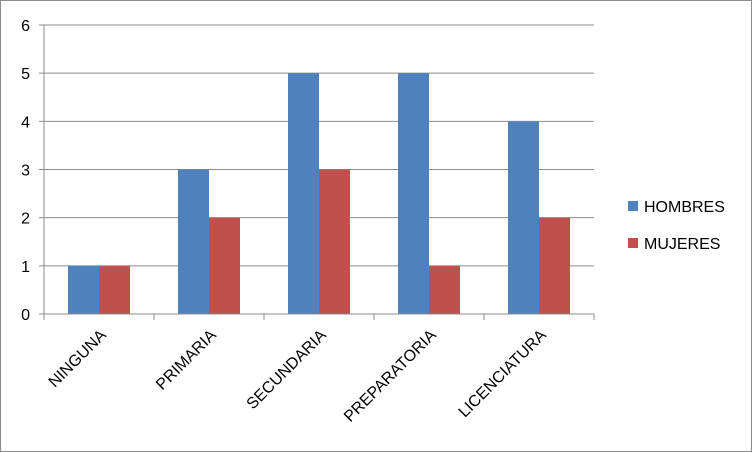 The height and width of the screenshot is (452, 752). Describe the element at coordinates (25, 315) in the screenshot. I see `y-tick-label: 0` at that location.